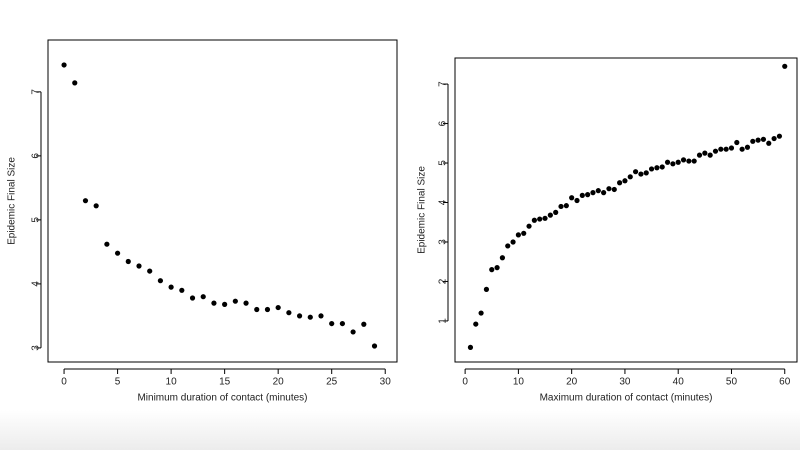  What do you see at coordinates (443, 321) in the screenshot?
I see `y-tick-label: 1` at bounding box center [443, 321].